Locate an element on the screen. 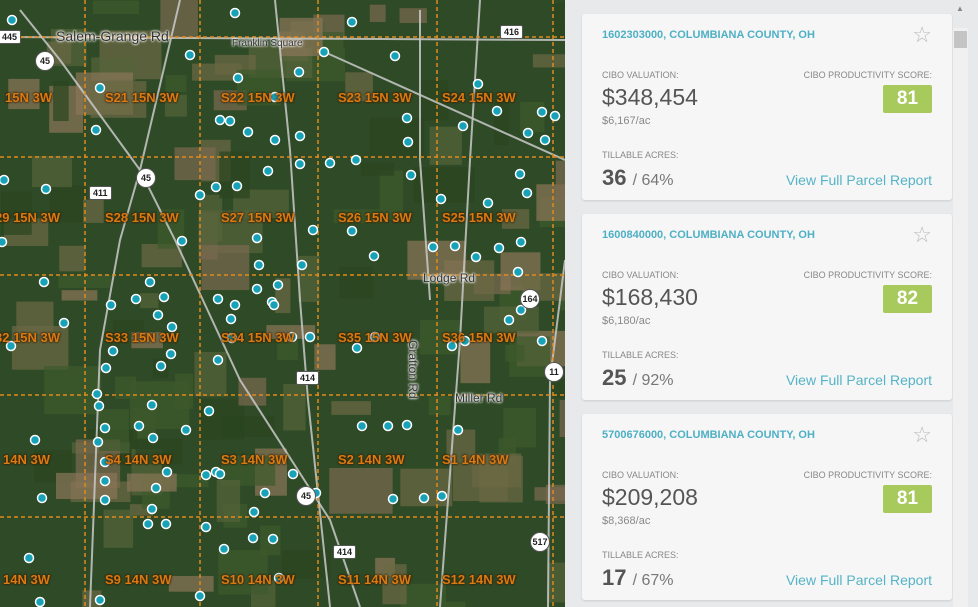 This screenshot has width=978, height=607. section-label: S28 15N 3W is located at coordinates (142, 217).